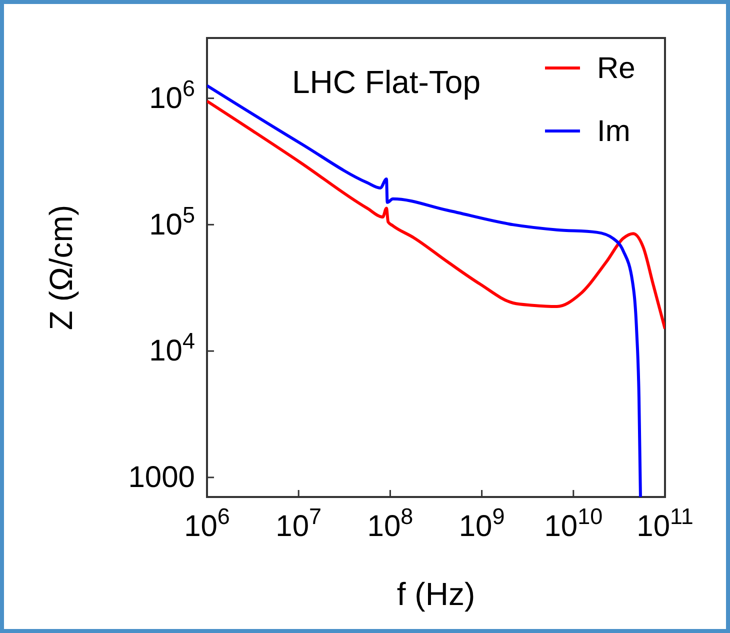 The width and height of the screenshot is (730, 633). What do you see at coordinates (613, 131) in the screenshot?
I see `legend-label: Im` at bounding box center [613, 131].